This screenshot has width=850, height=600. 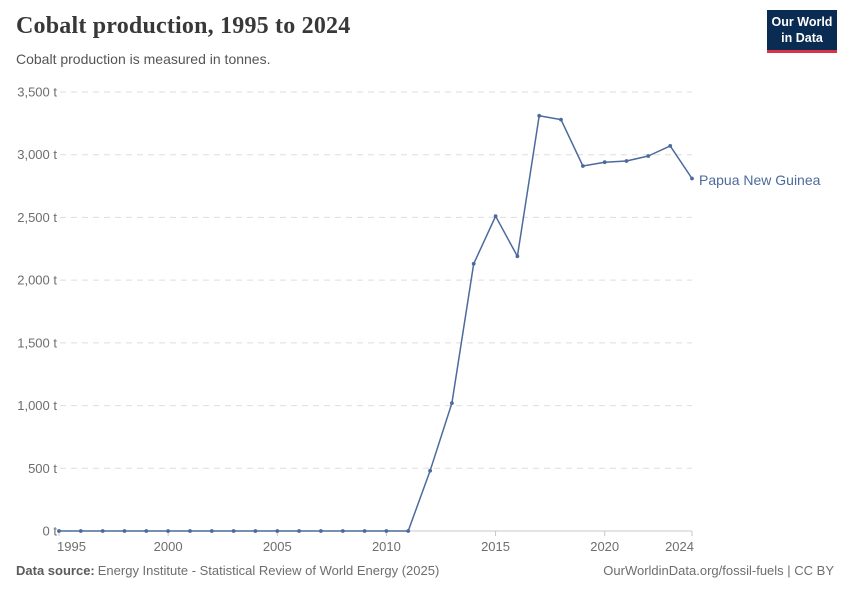 I want to click on y-tick-label: 1,000 t, so click(x=37, y=405).